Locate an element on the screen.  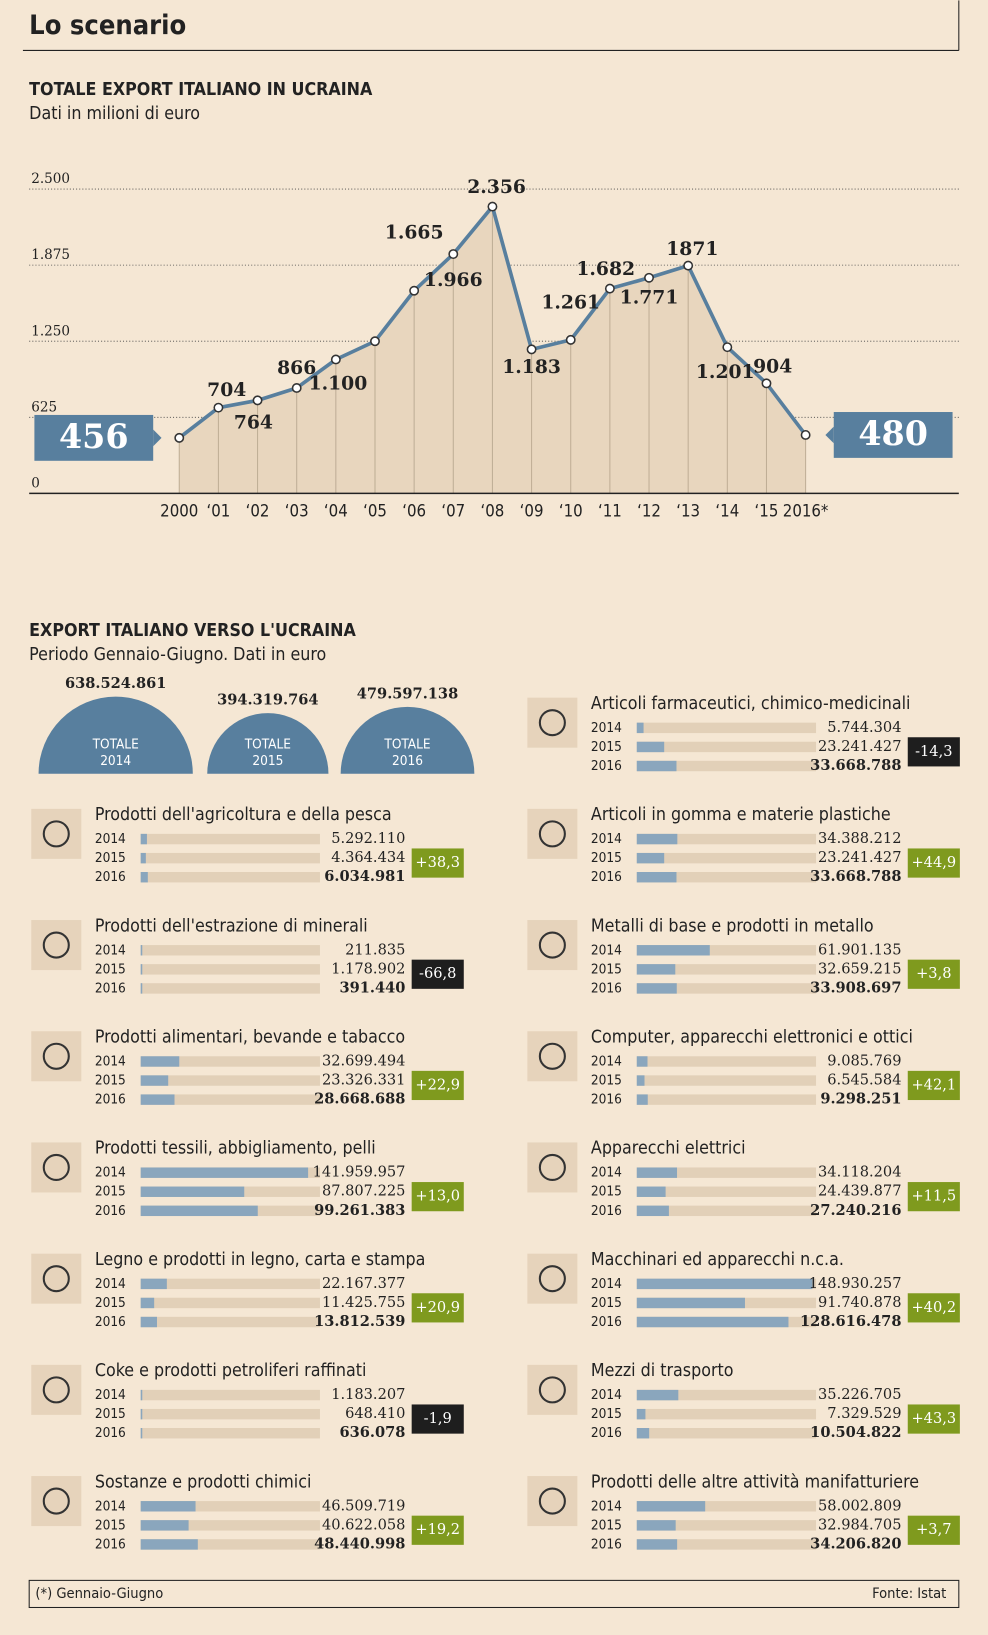
bar-value: 22.167.377 is located at coordinates (363, 1283).